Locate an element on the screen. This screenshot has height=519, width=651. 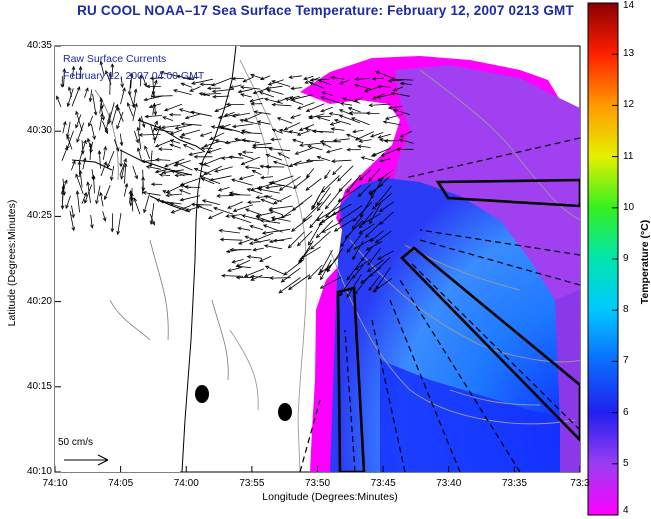
x-tick-label: 74:00 is located at coordinates (186, 483).